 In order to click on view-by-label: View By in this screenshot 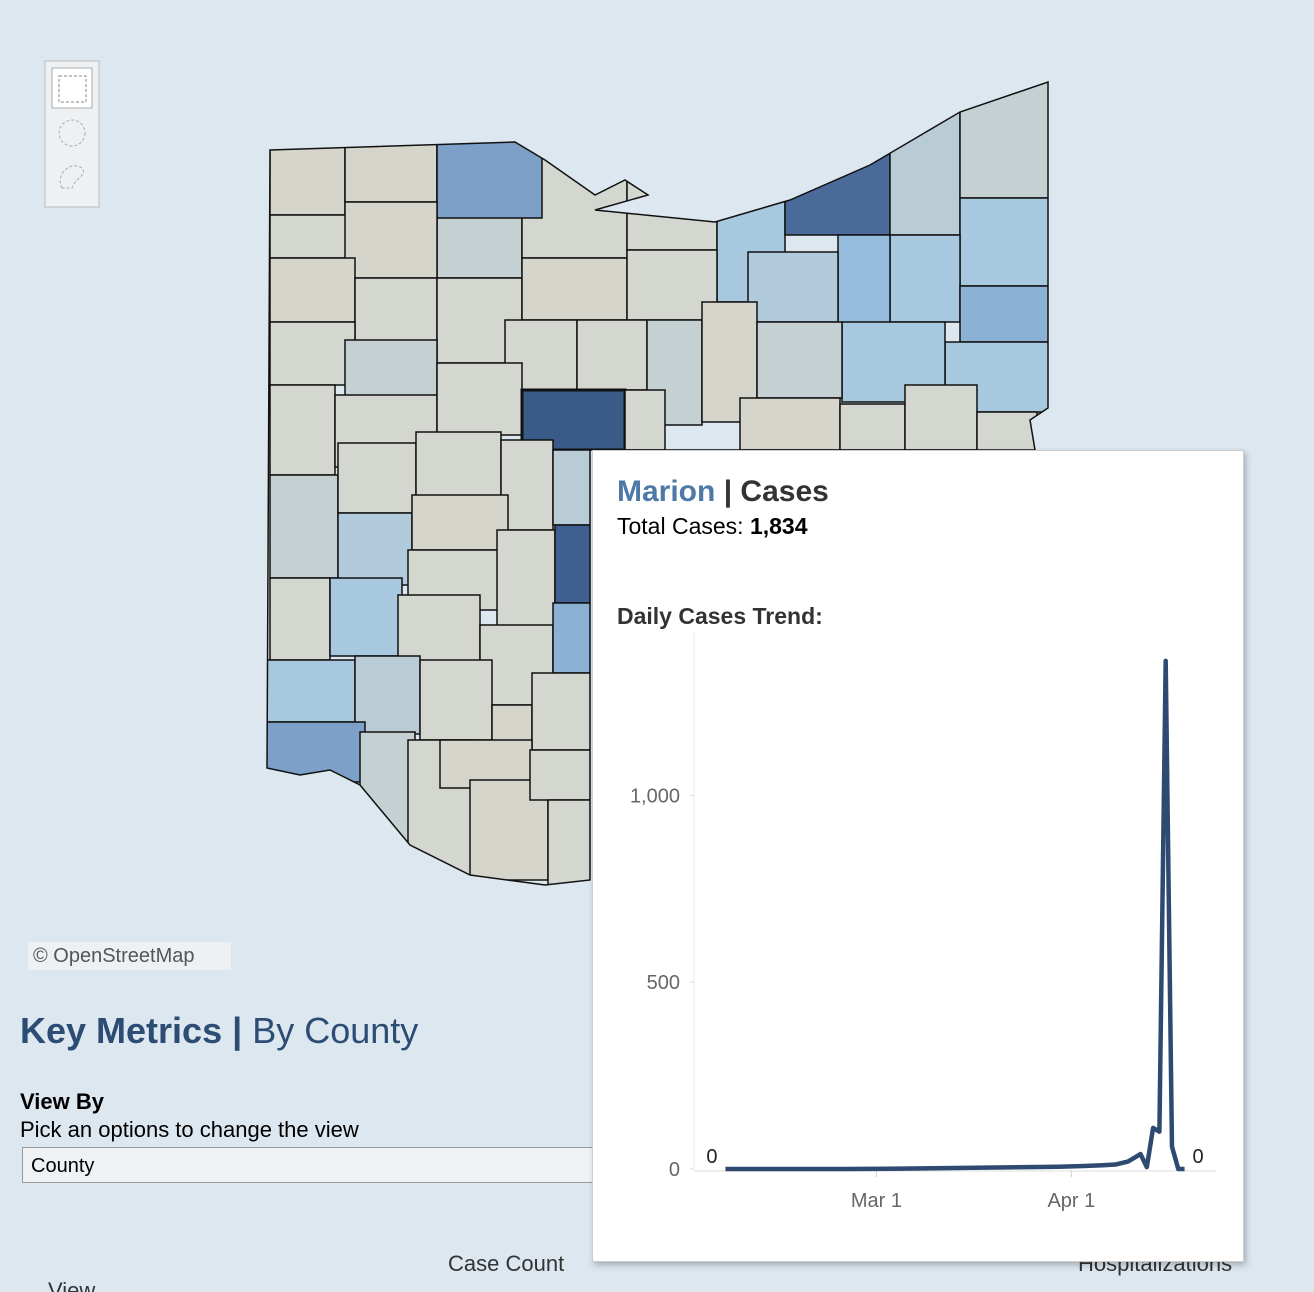, I will do `click(62, 1101)`.